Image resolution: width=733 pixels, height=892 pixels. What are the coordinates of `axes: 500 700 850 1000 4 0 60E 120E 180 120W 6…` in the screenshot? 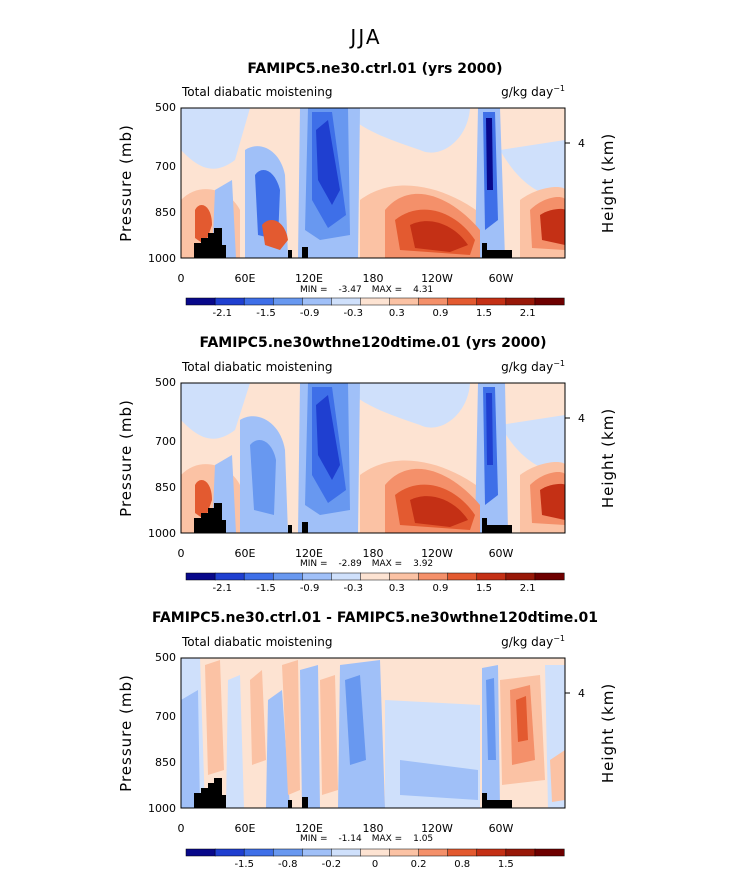 It's located at (367, 198).